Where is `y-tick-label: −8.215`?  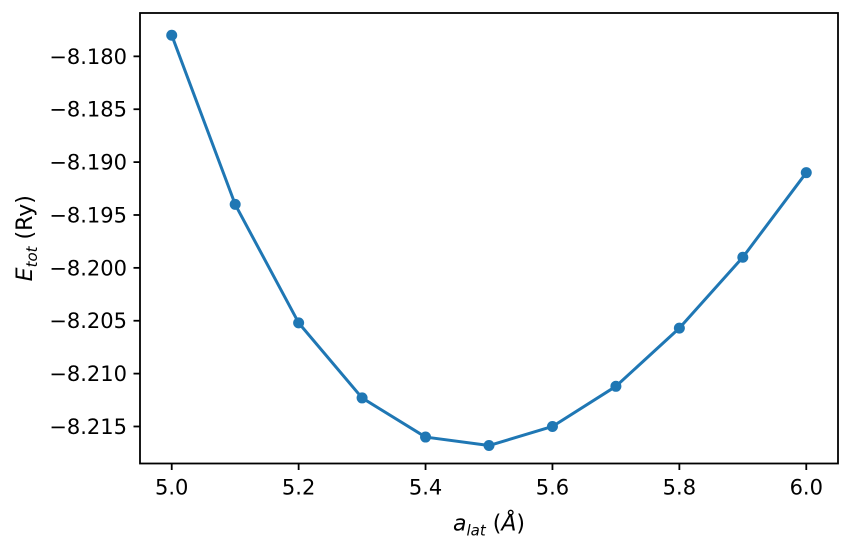 y-tick-label: −8.215 is located at coordinates (88, 427).